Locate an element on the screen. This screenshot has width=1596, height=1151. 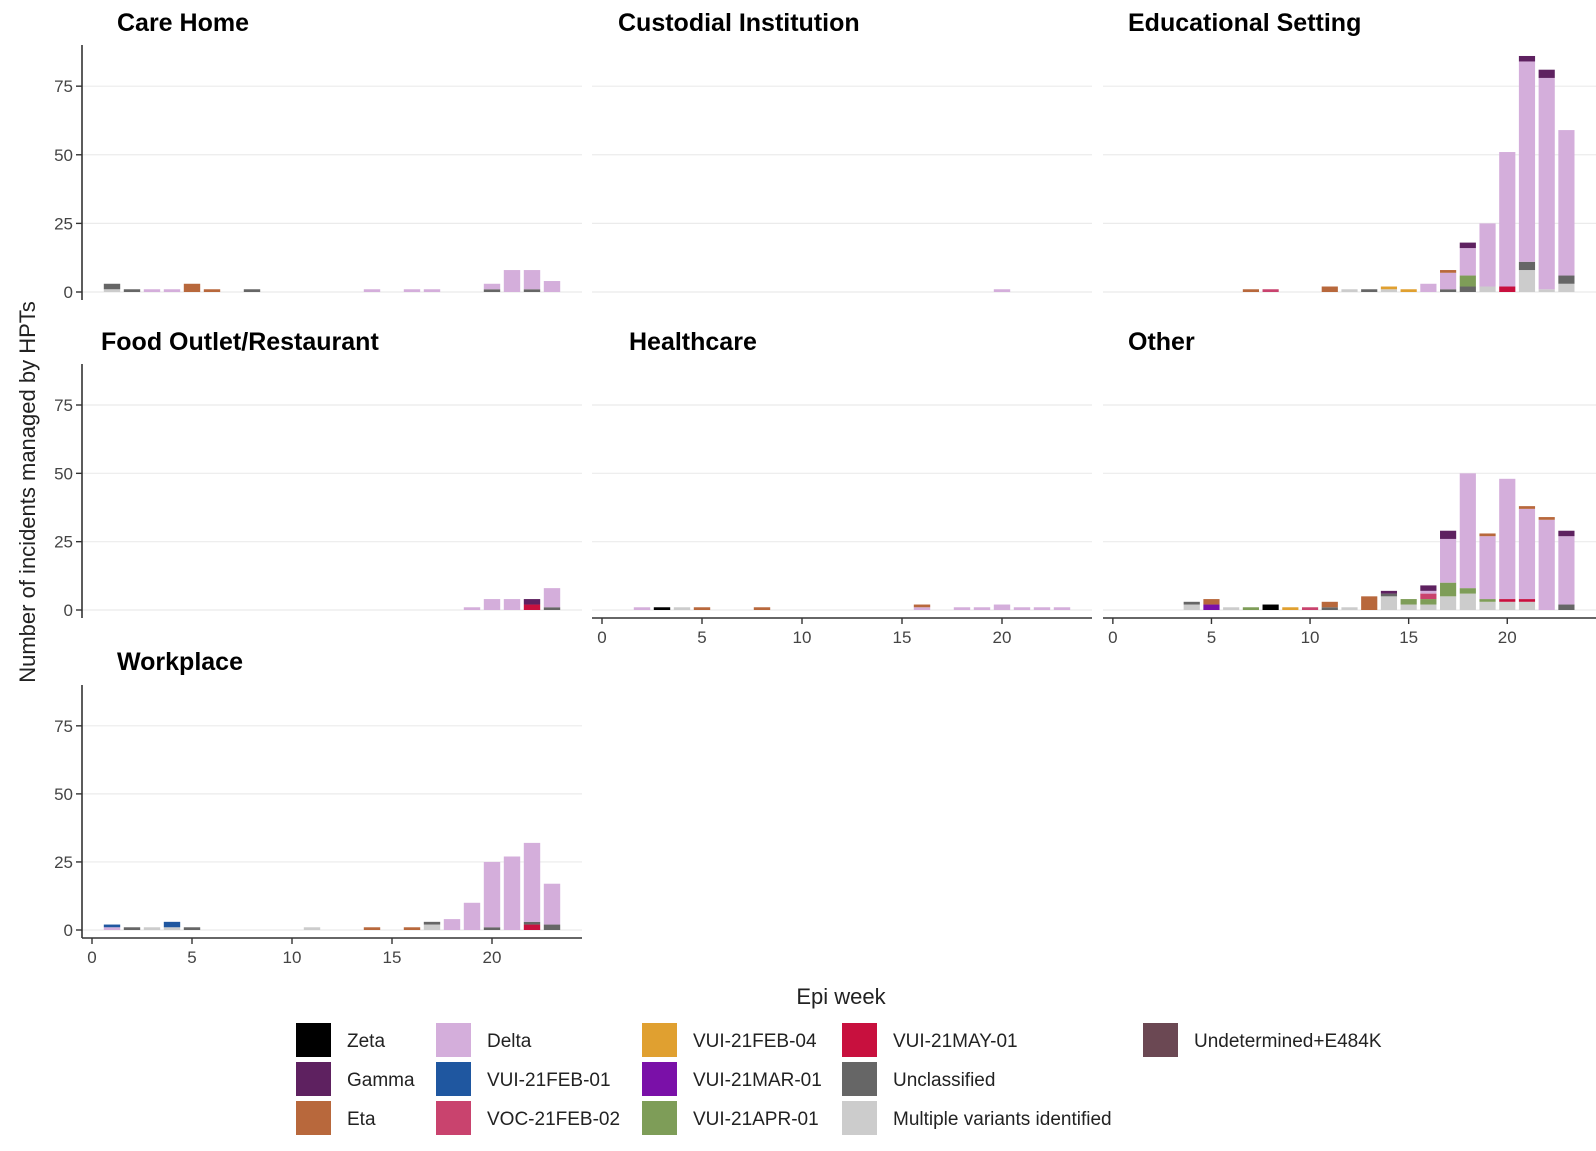
panel-other: Other 0 5 10 15 20 is located at coordinates (1349, 487).